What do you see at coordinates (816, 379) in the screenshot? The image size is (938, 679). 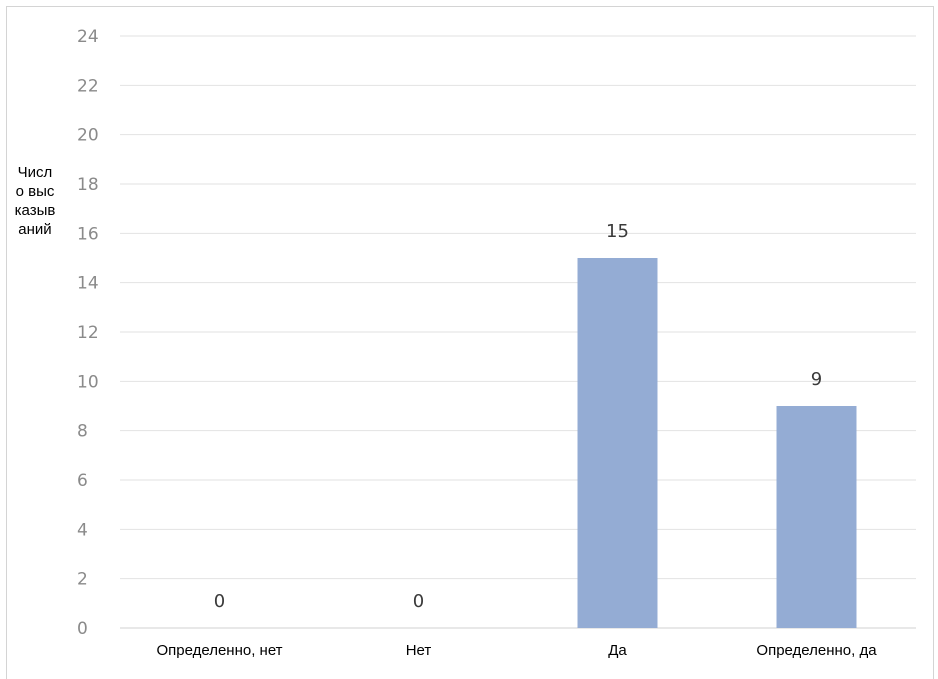 I see `data-label: 9` at bounding box center [816, 379].